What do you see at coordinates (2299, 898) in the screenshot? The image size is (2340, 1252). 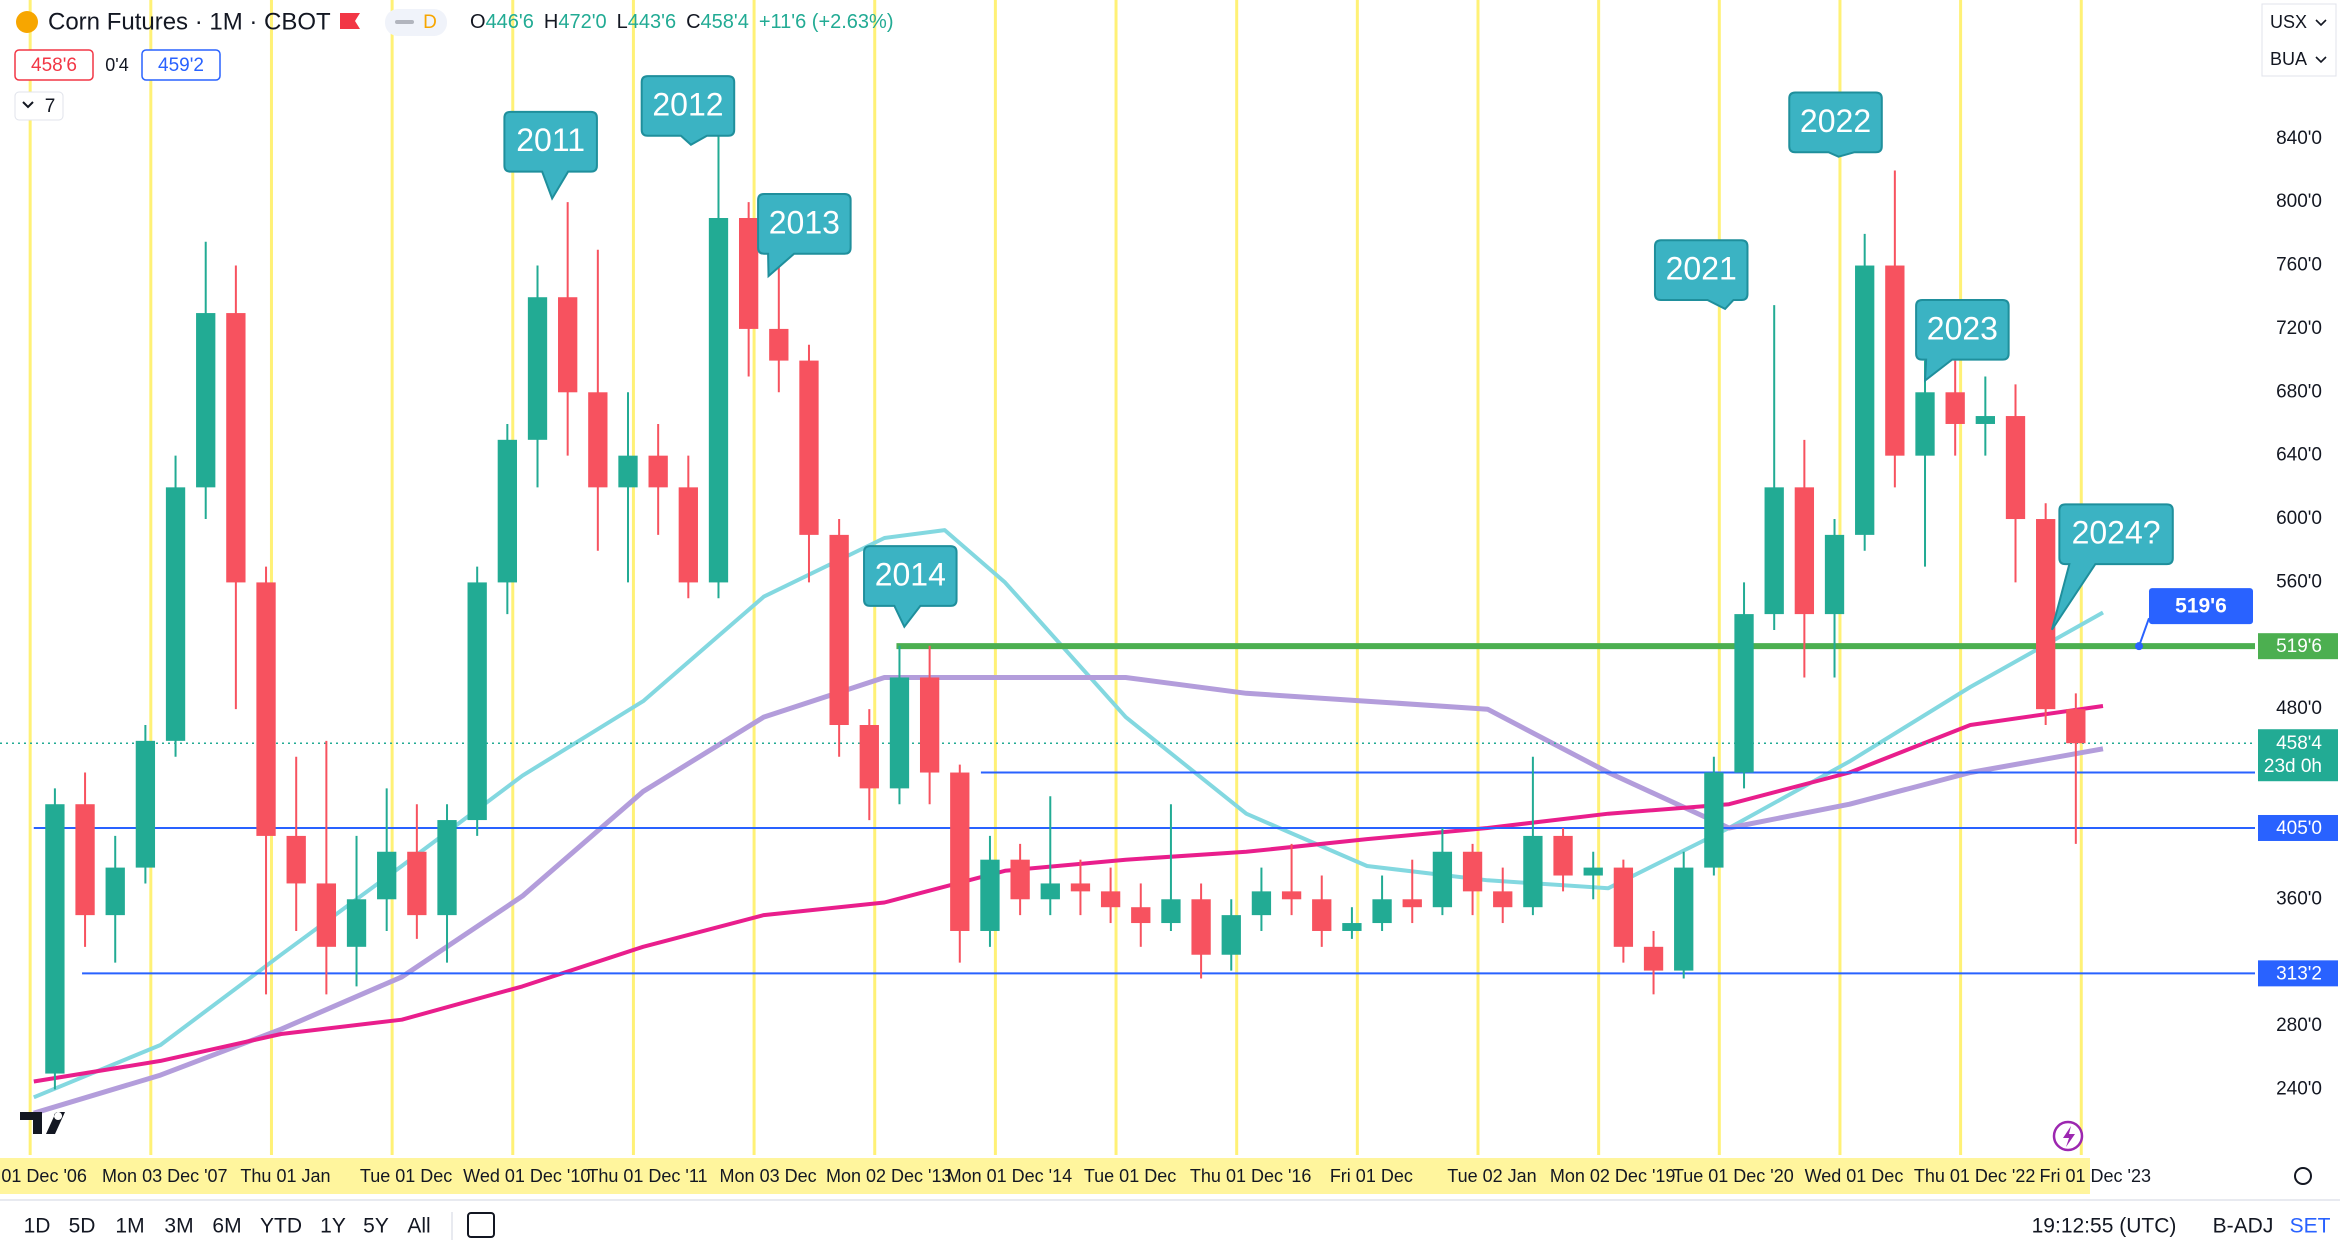 I see `y-tick-label: 360'0` at bounding box center [2299, 898].